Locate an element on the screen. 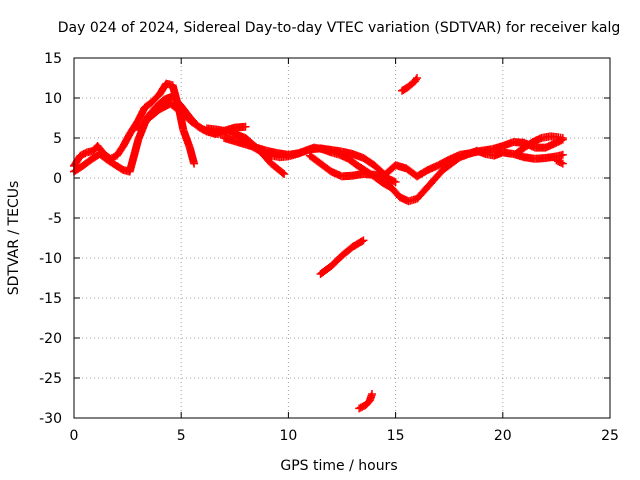  x-axis-label: GPS time / hours is located at coordinates (338, 466).